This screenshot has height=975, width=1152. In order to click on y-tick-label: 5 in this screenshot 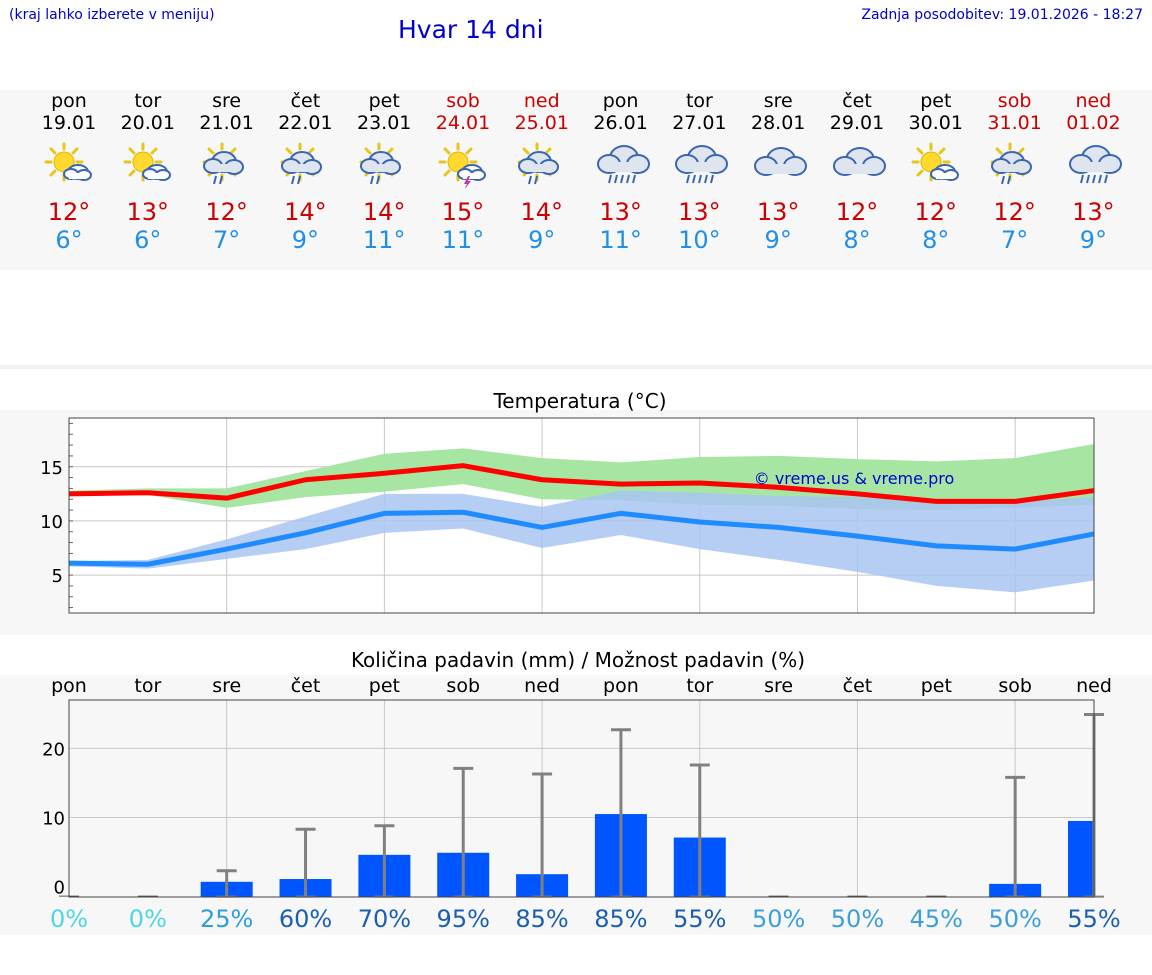, I will do `click(57, 576)`.